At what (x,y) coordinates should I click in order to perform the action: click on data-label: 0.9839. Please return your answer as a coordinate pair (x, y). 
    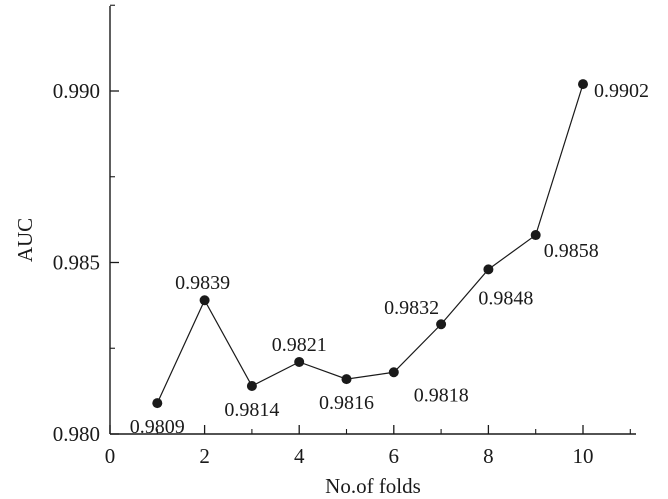
    Looking at the image, I should click on (202, 283).